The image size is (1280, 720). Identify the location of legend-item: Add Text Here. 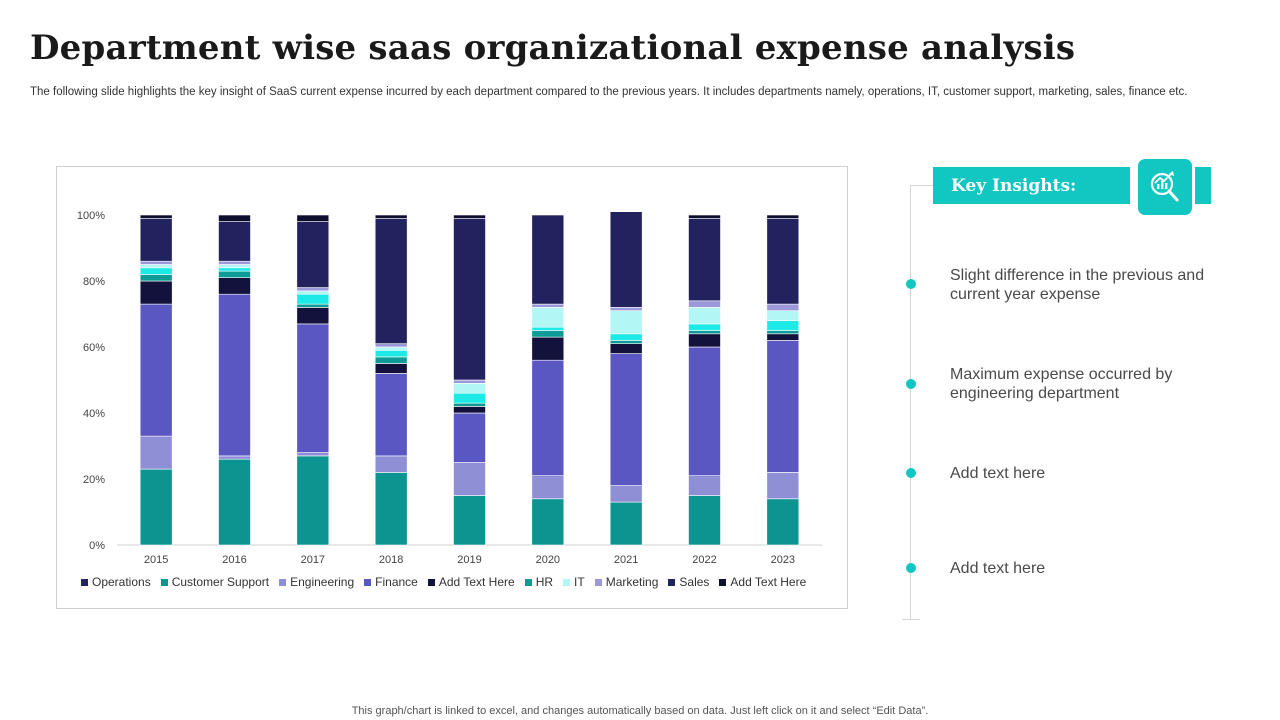
(471, 582).